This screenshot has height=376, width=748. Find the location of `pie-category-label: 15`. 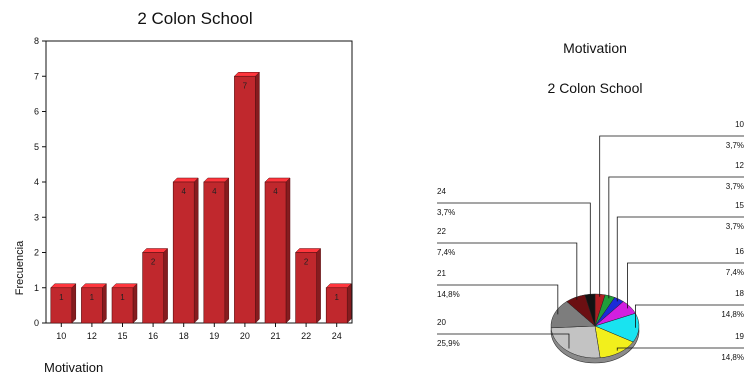

pie-category-label: 15 is located at coordinates (739, 205).